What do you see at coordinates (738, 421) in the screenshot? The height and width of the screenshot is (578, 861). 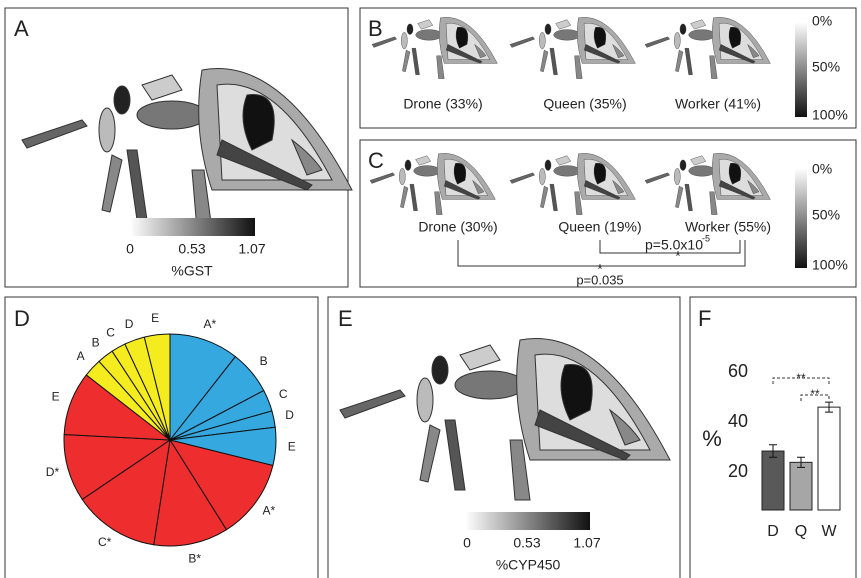 I see `y-tick-label: 40` at bounding box center [738, 421].